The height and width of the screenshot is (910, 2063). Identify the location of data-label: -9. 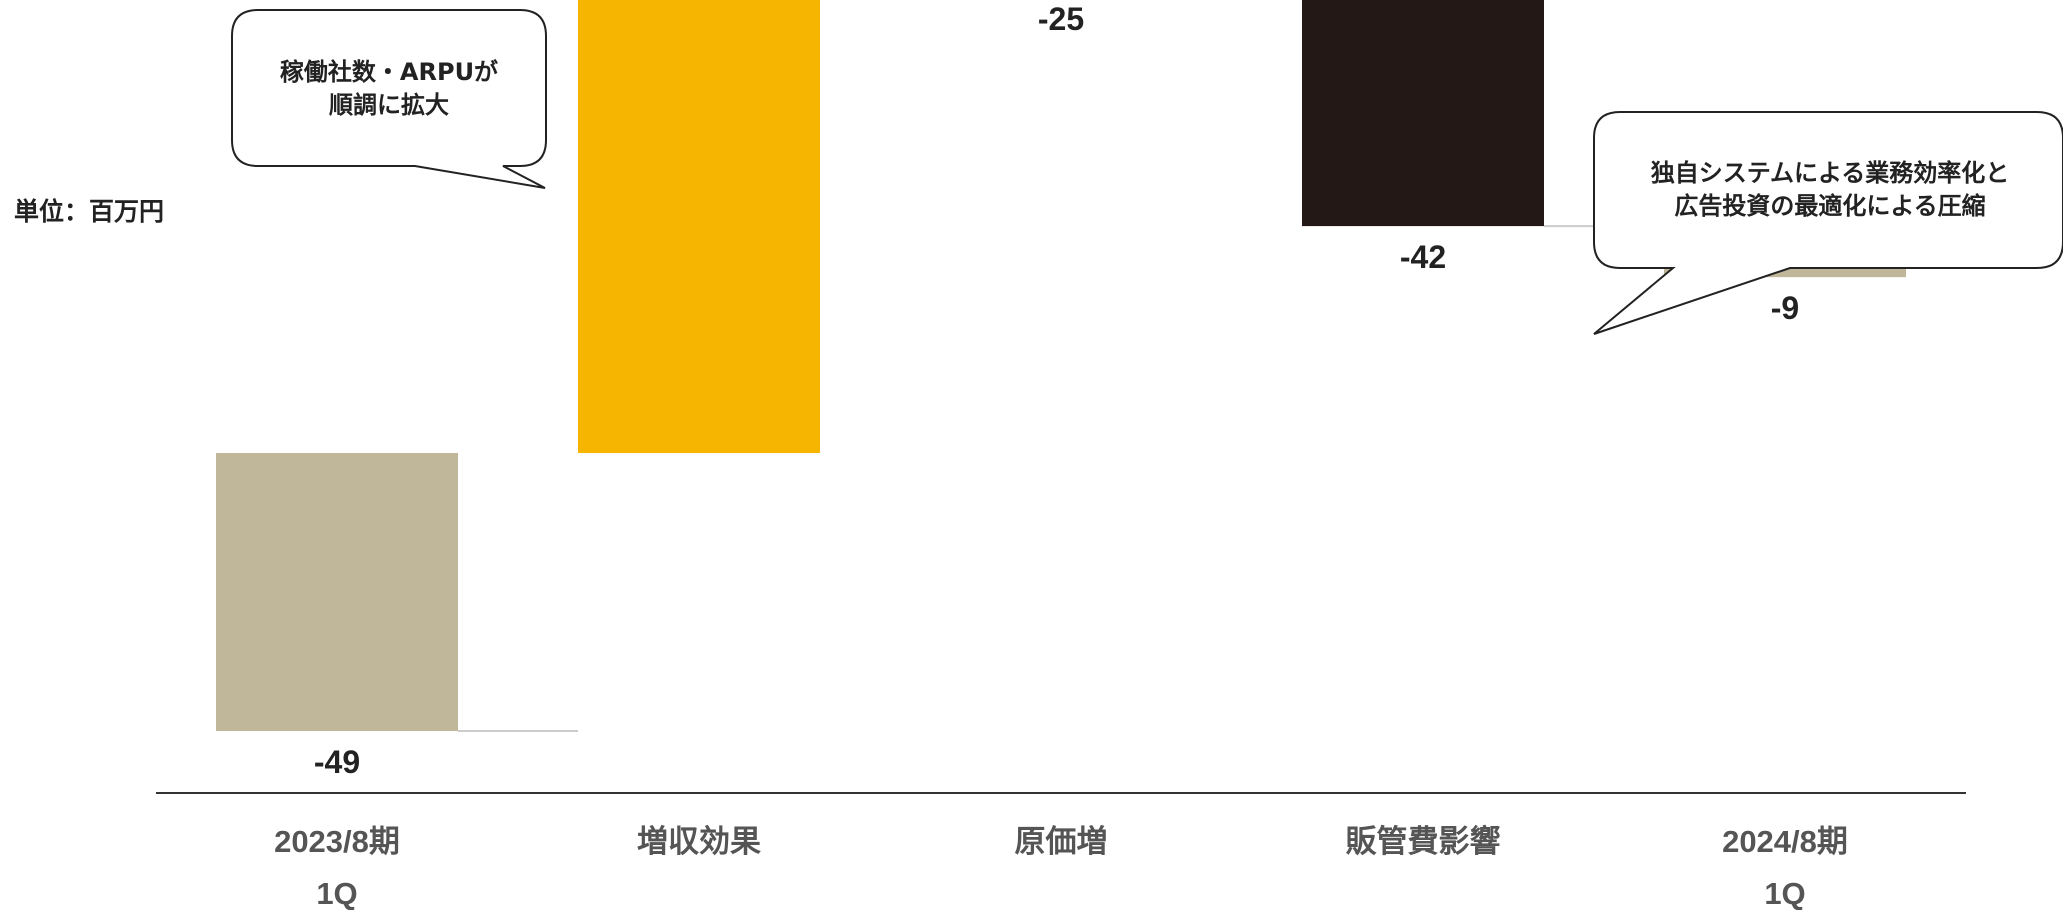
(1785, 308).